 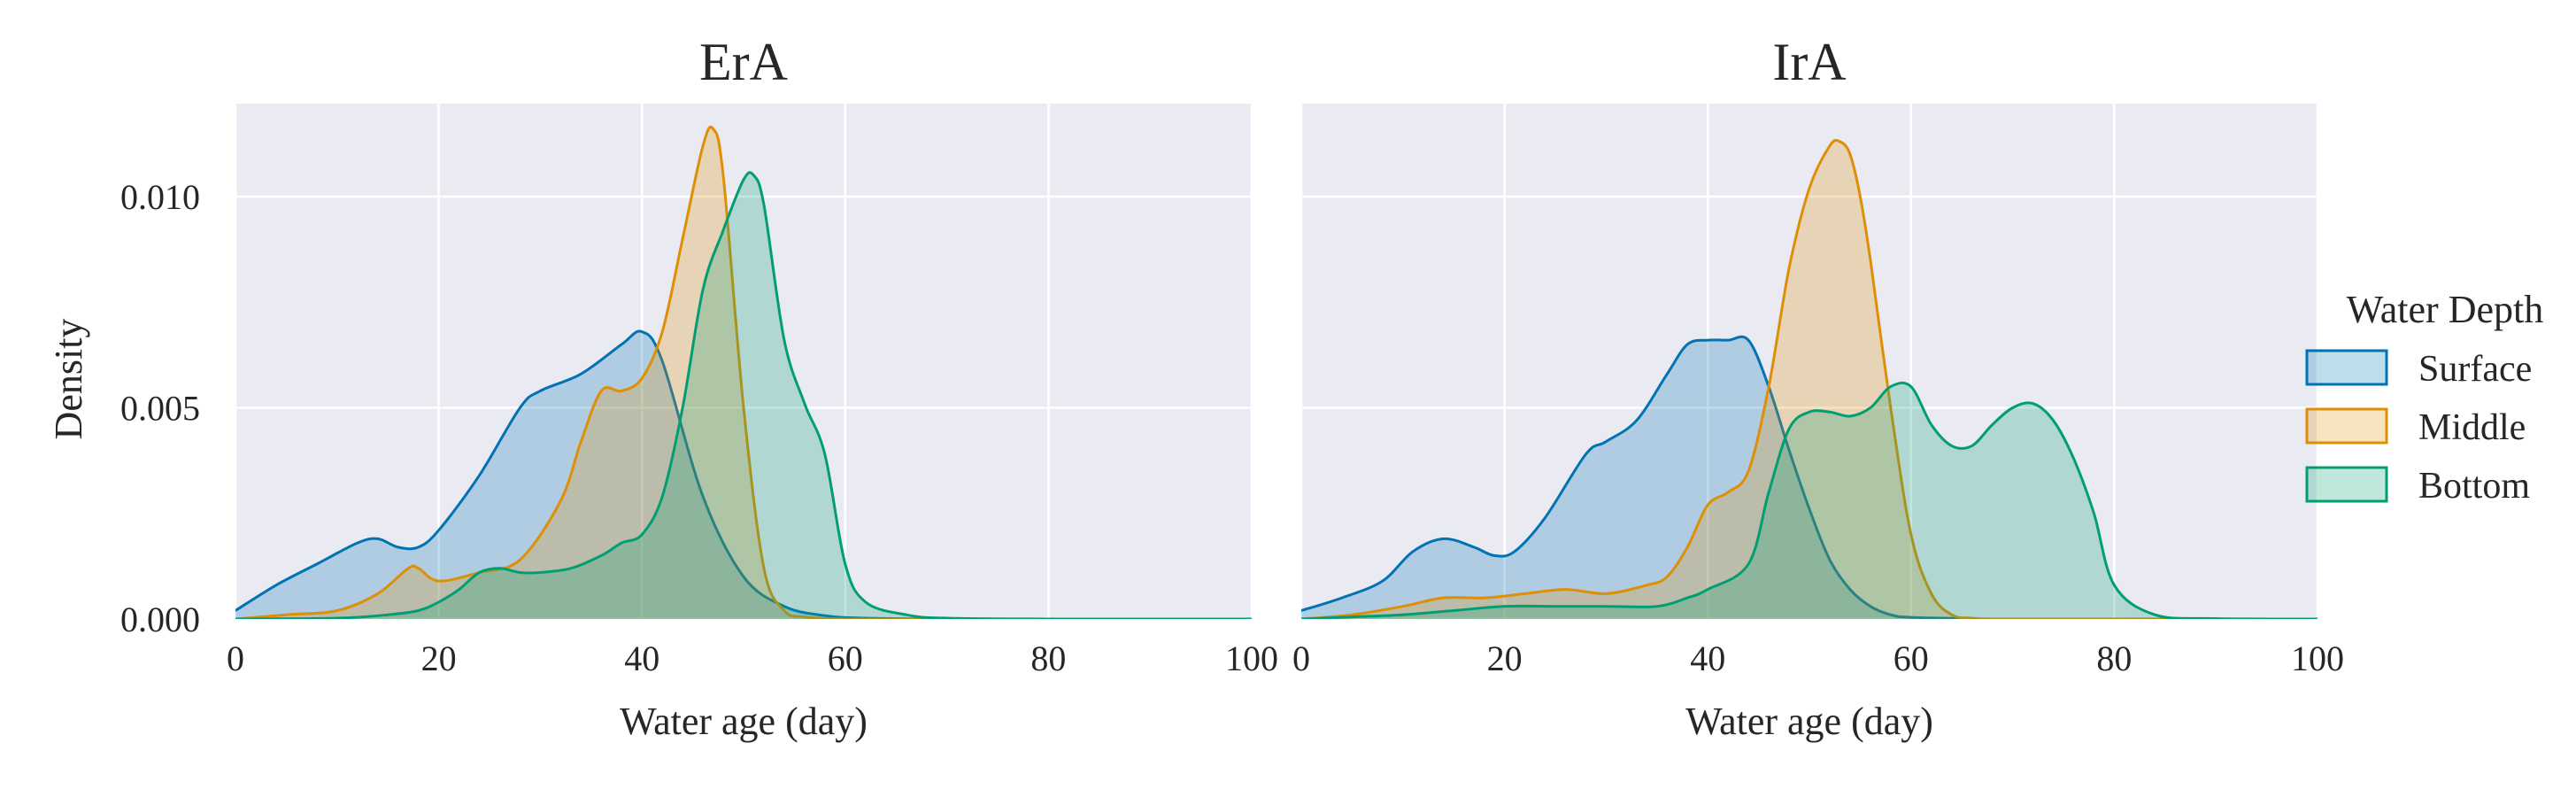 What do you see at coordinates (2346, 426) in the screenshot?
I see `legend-swatch-middle` at bounding box center [2346, 426].